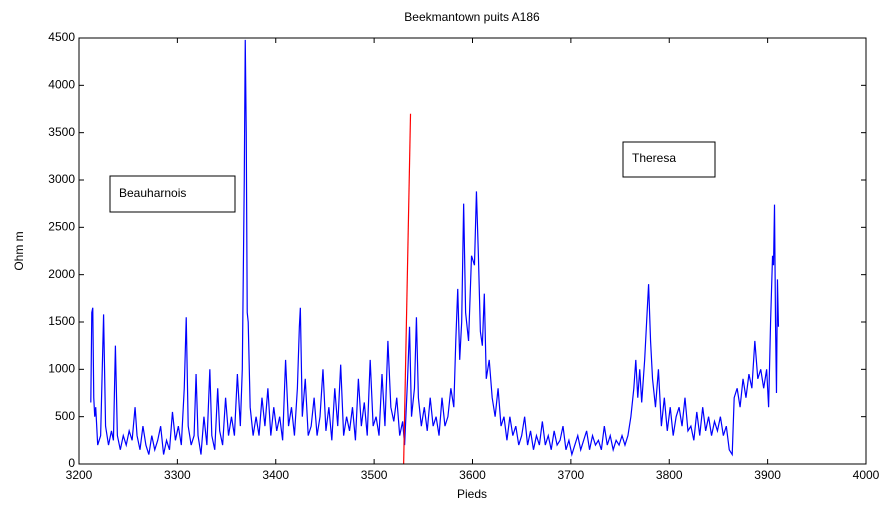  What do you see at coordinates (65, 416) in the screenshot?
I see `y-tick-label: 500` at bounding box center [65, 416].